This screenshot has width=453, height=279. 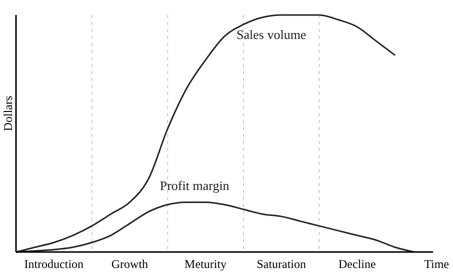 I want to click on x-tick-label: Saturation, so click(x=281, y=264).